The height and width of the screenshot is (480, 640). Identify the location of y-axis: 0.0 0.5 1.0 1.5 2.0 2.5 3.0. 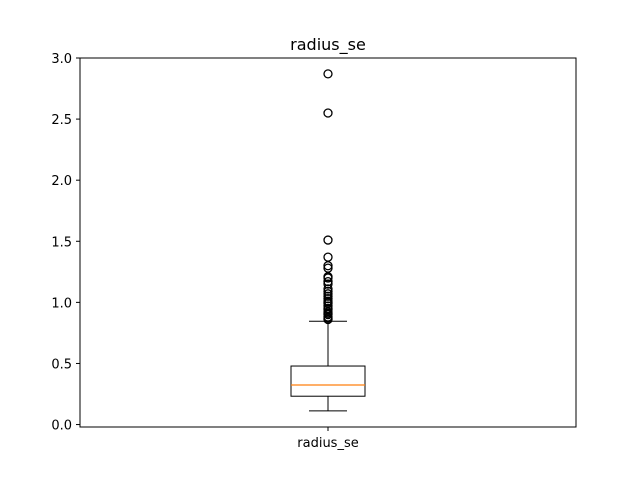
(65, 243).